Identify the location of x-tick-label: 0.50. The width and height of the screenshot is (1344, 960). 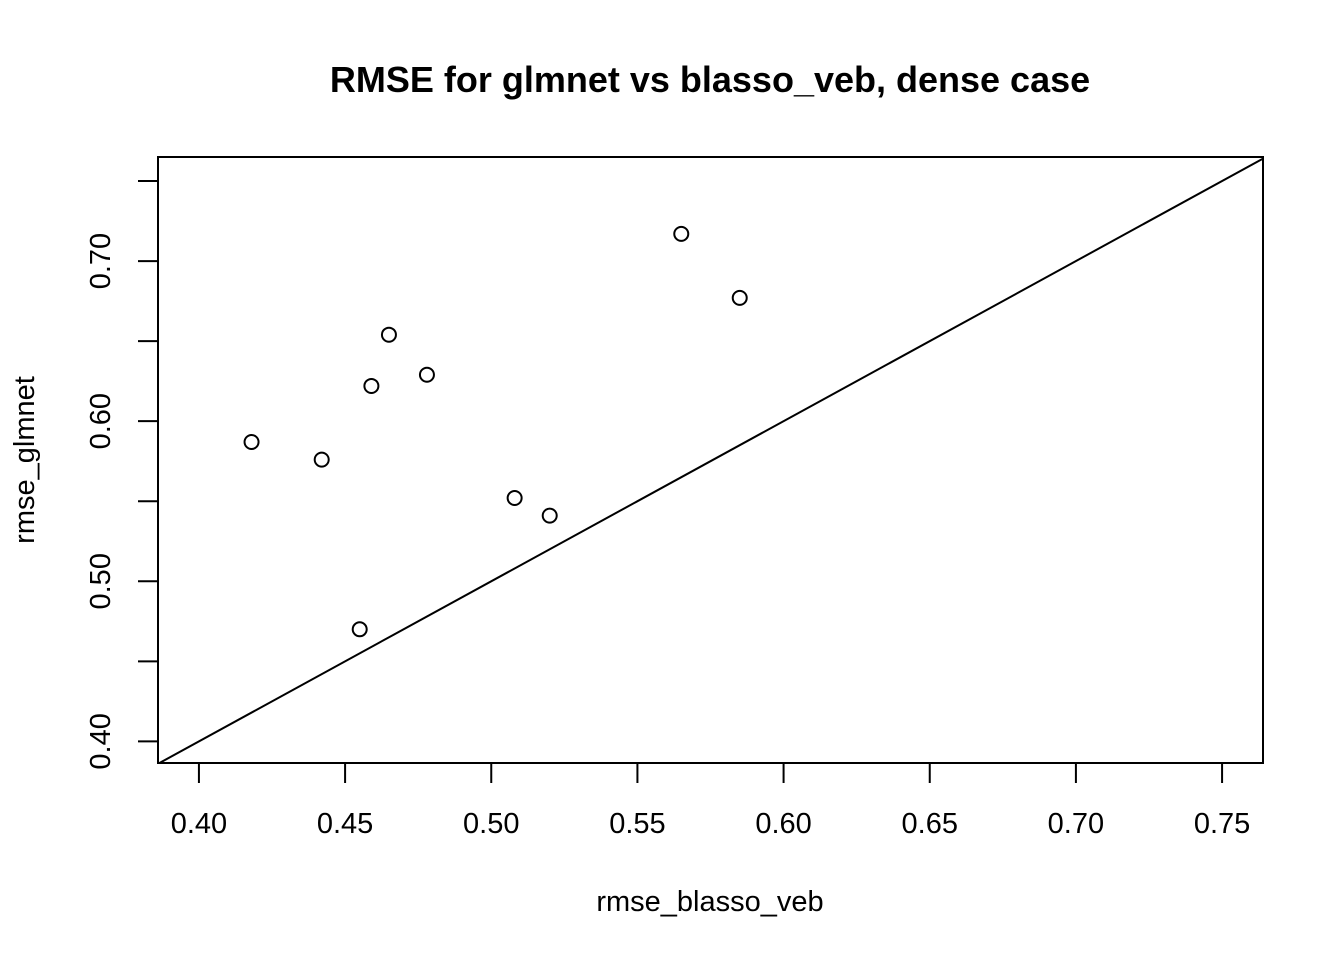
(491, 824).